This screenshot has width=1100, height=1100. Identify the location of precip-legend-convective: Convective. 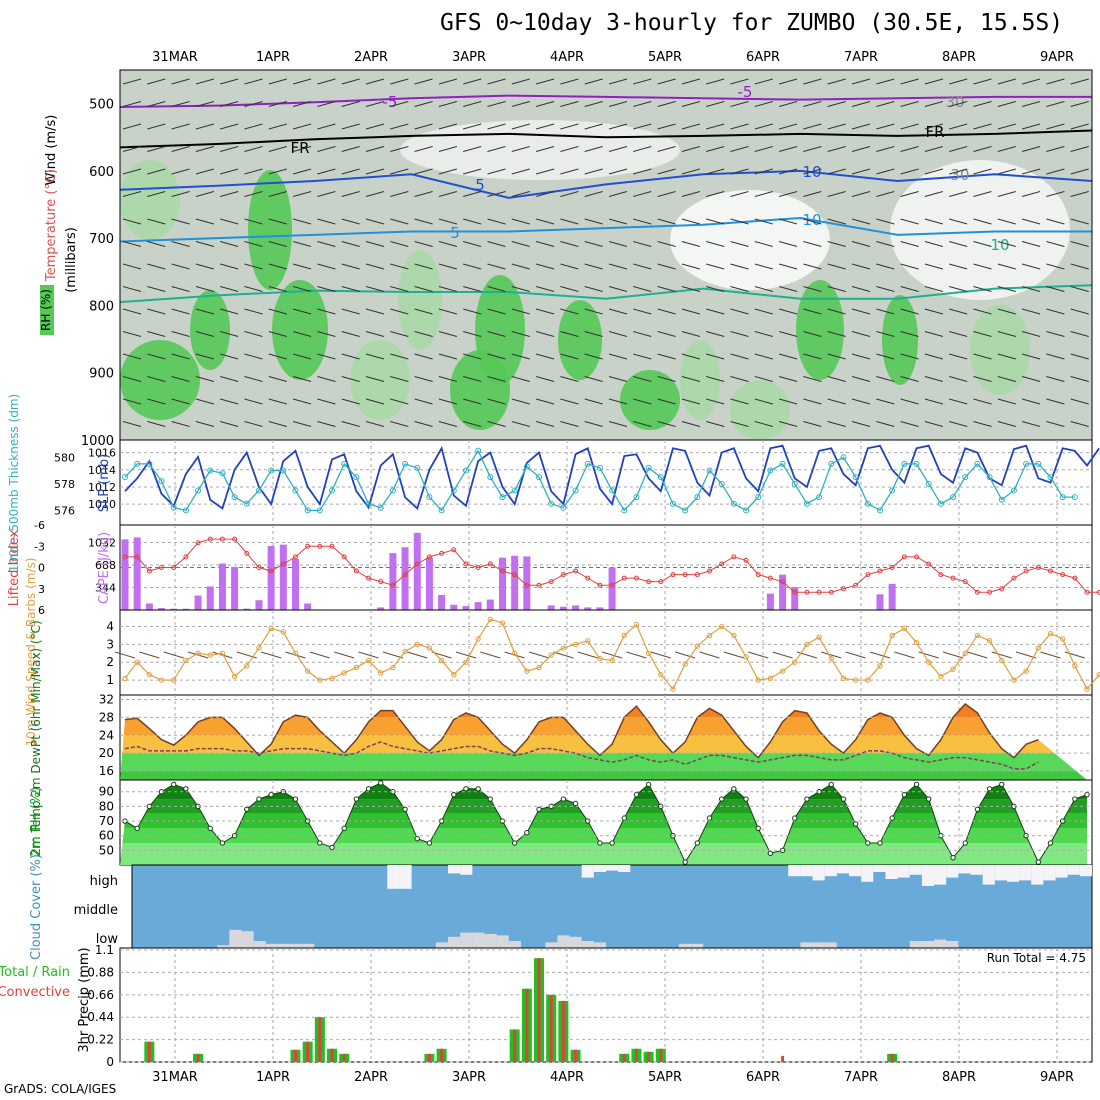
(35, 992).